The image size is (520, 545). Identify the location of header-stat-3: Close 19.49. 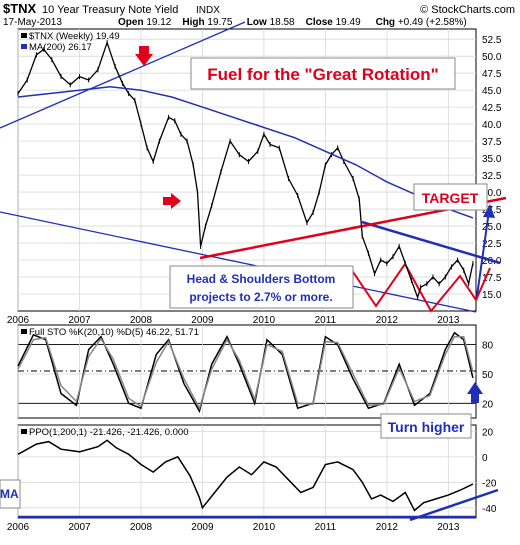
(333, 22).